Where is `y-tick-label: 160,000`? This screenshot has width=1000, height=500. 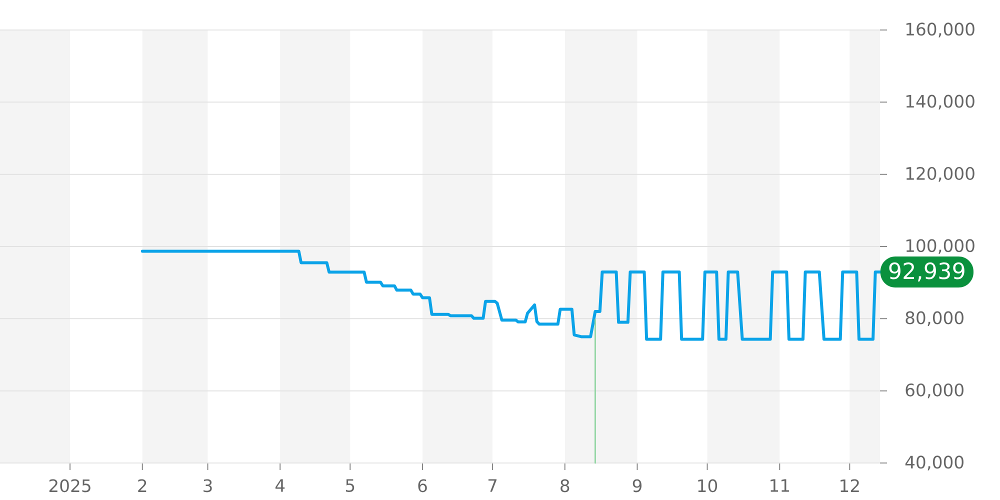 y-tick-label: 160,000 is located at coordinates (940, 30).